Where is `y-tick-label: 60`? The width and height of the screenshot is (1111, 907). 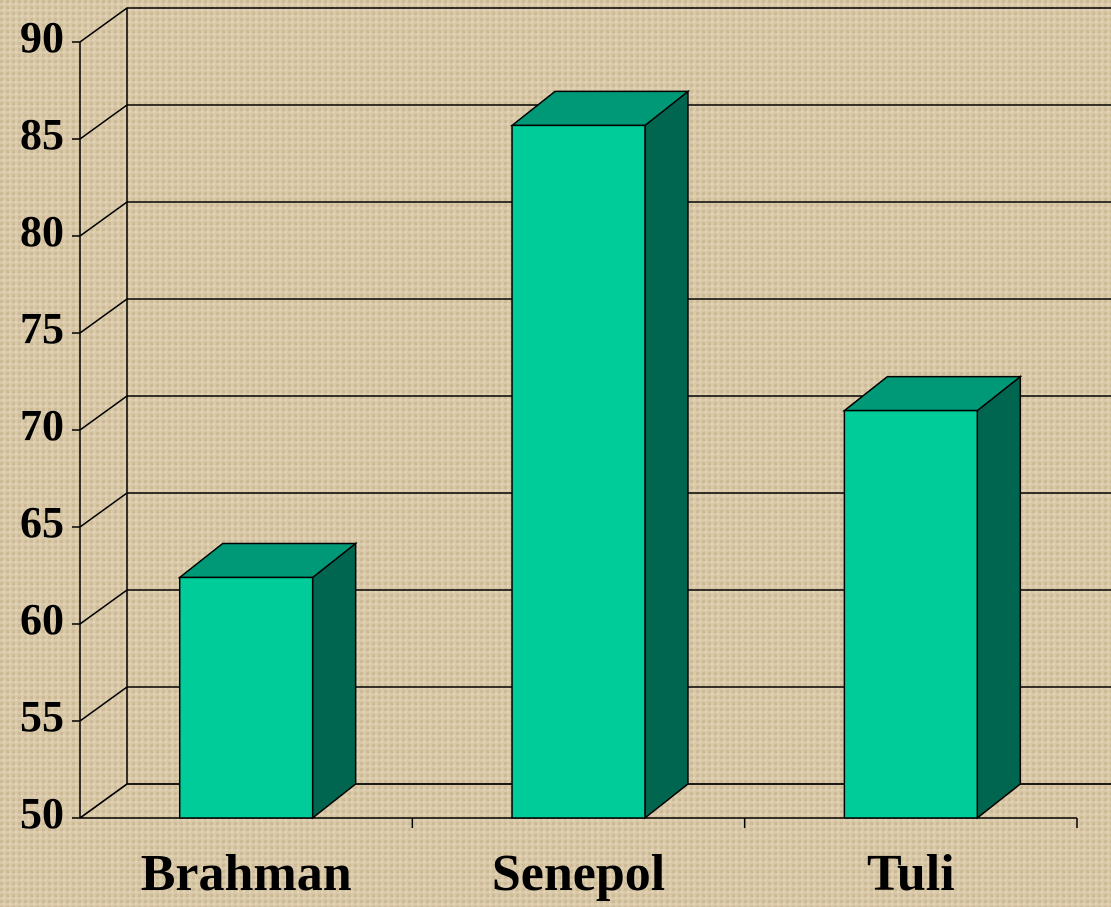 y-tick-label: 60 is located at coordinates (42, 619).